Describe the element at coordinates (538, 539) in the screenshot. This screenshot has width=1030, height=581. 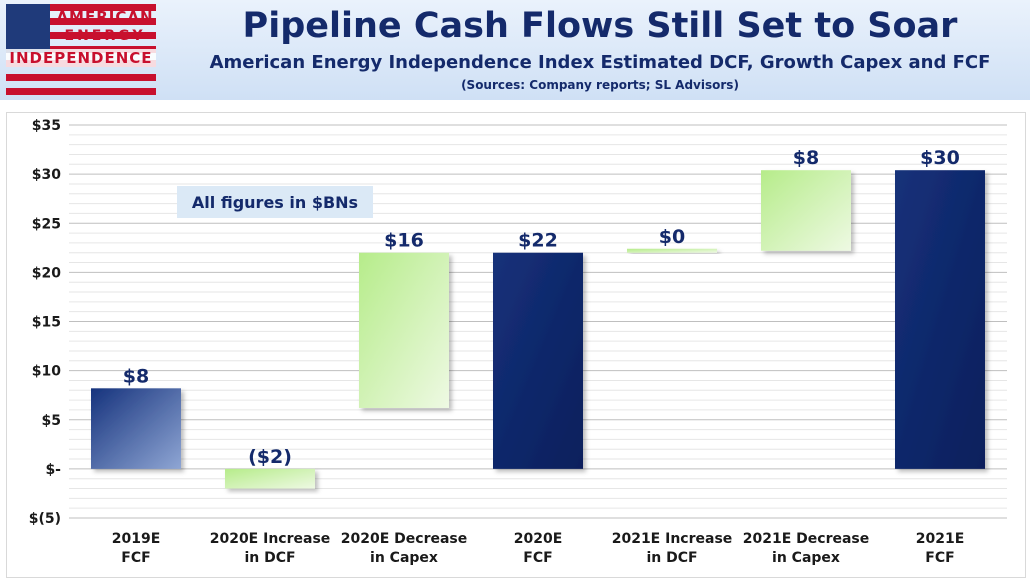
I see `x-category-label: 2020E` at that location.